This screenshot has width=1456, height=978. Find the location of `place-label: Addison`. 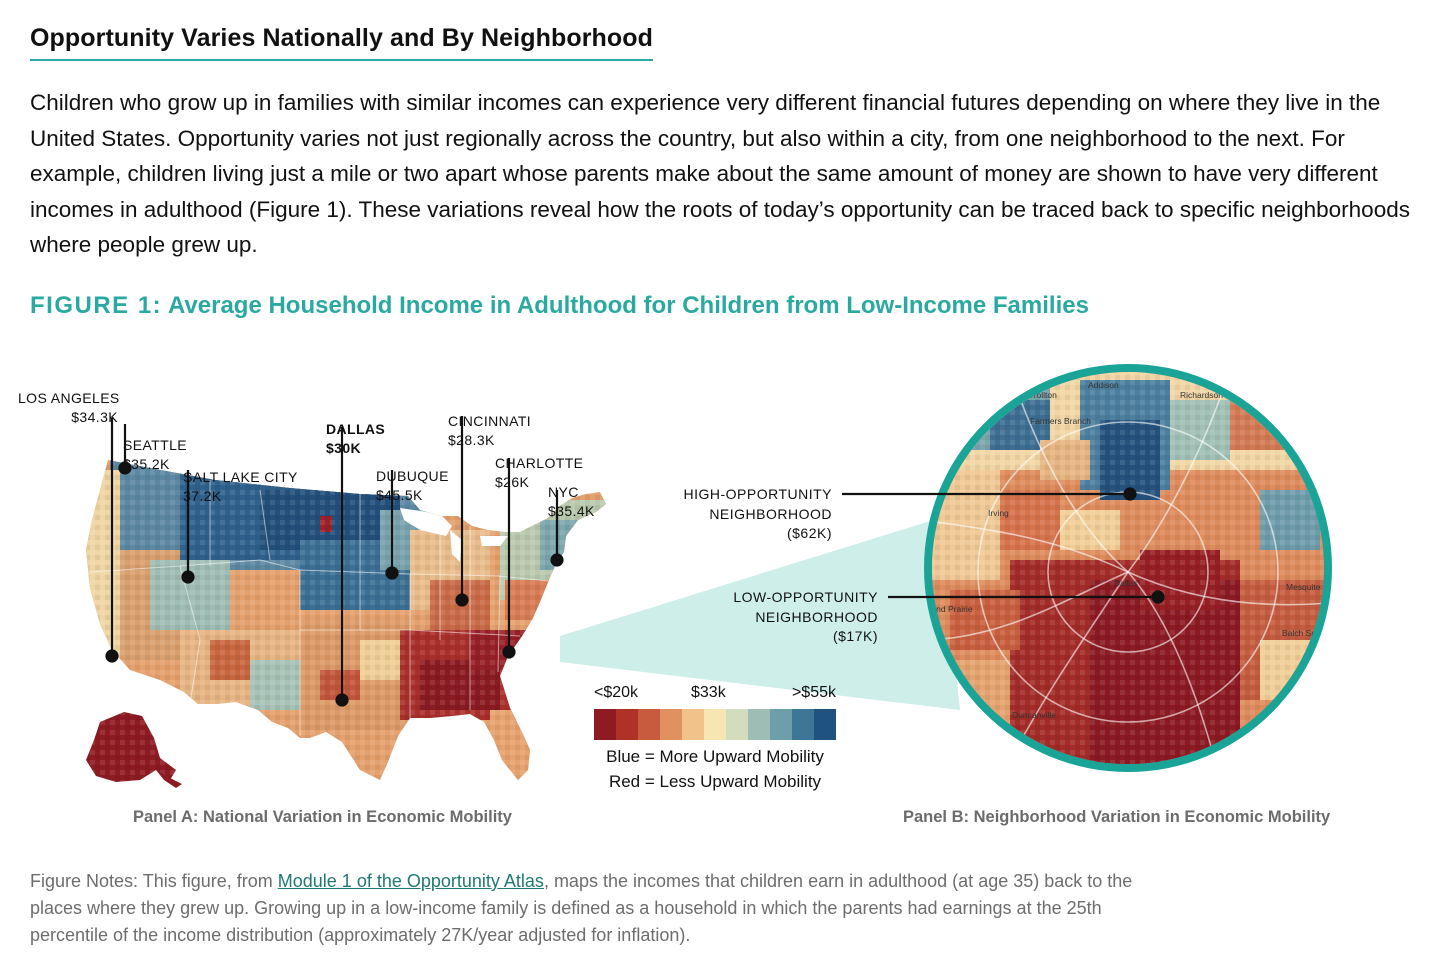

place-label: Addison is located at coordinates (1103, 385).